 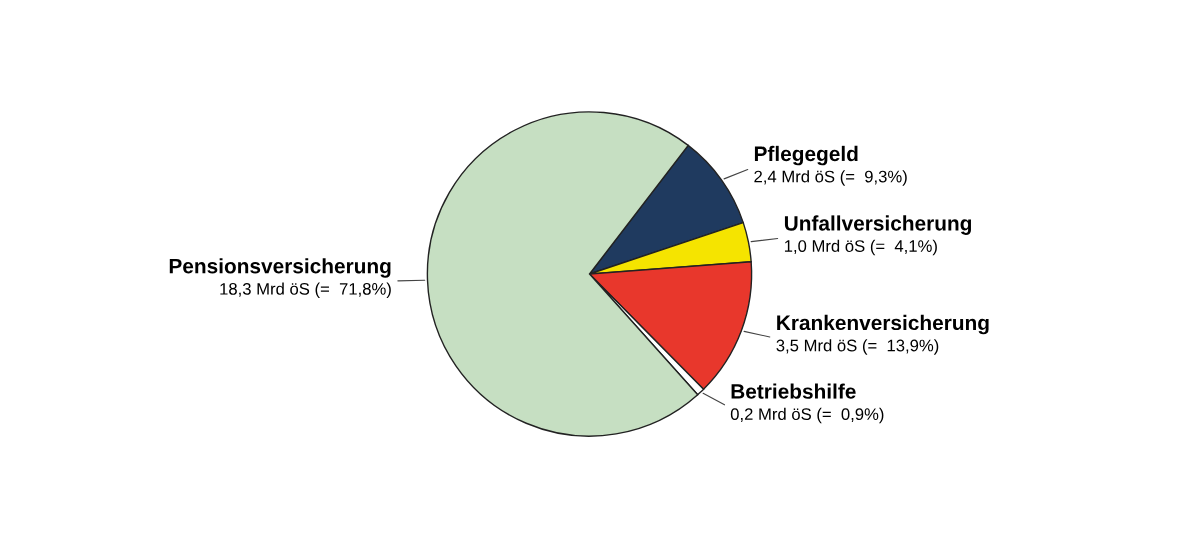 I want to click on data-label: 18,3 Mrd öS (= 71,8%), so click(x=305, y=290).